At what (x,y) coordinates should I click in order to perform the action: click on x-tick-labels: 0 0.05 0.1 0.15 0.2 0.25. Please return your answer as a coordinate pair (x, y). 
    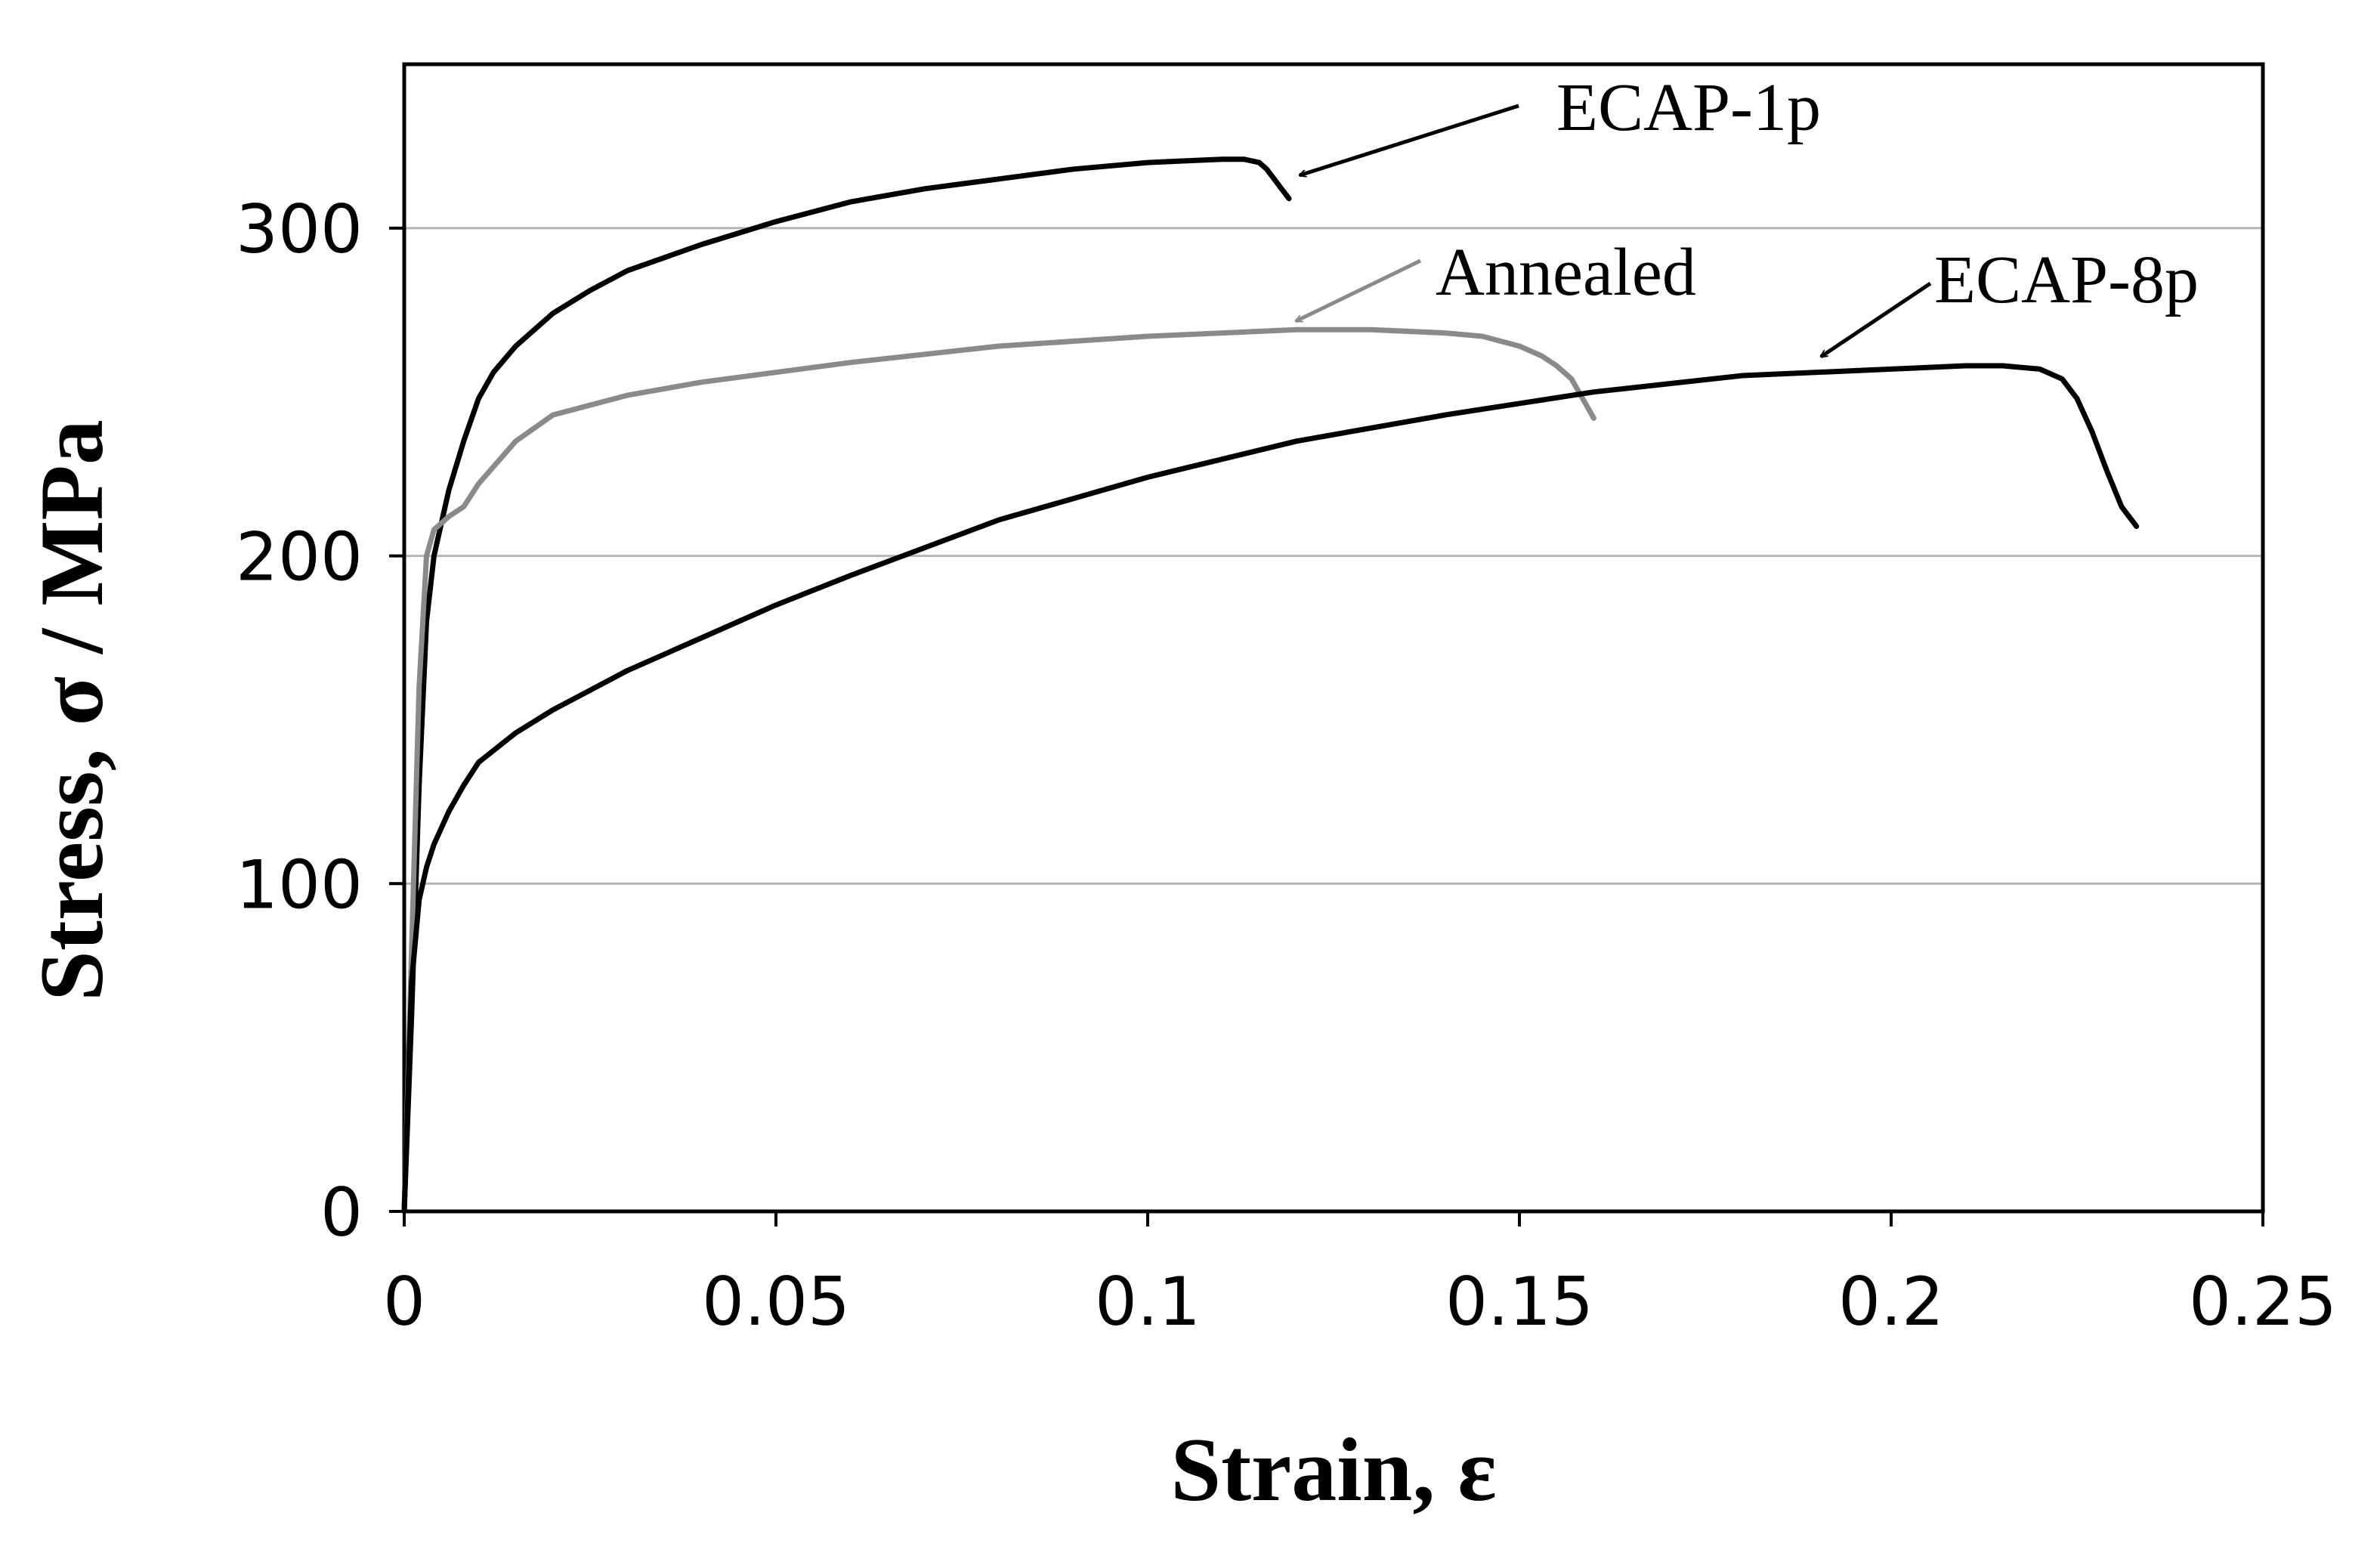
    Looking at the image, I should click on (1360, 1302).